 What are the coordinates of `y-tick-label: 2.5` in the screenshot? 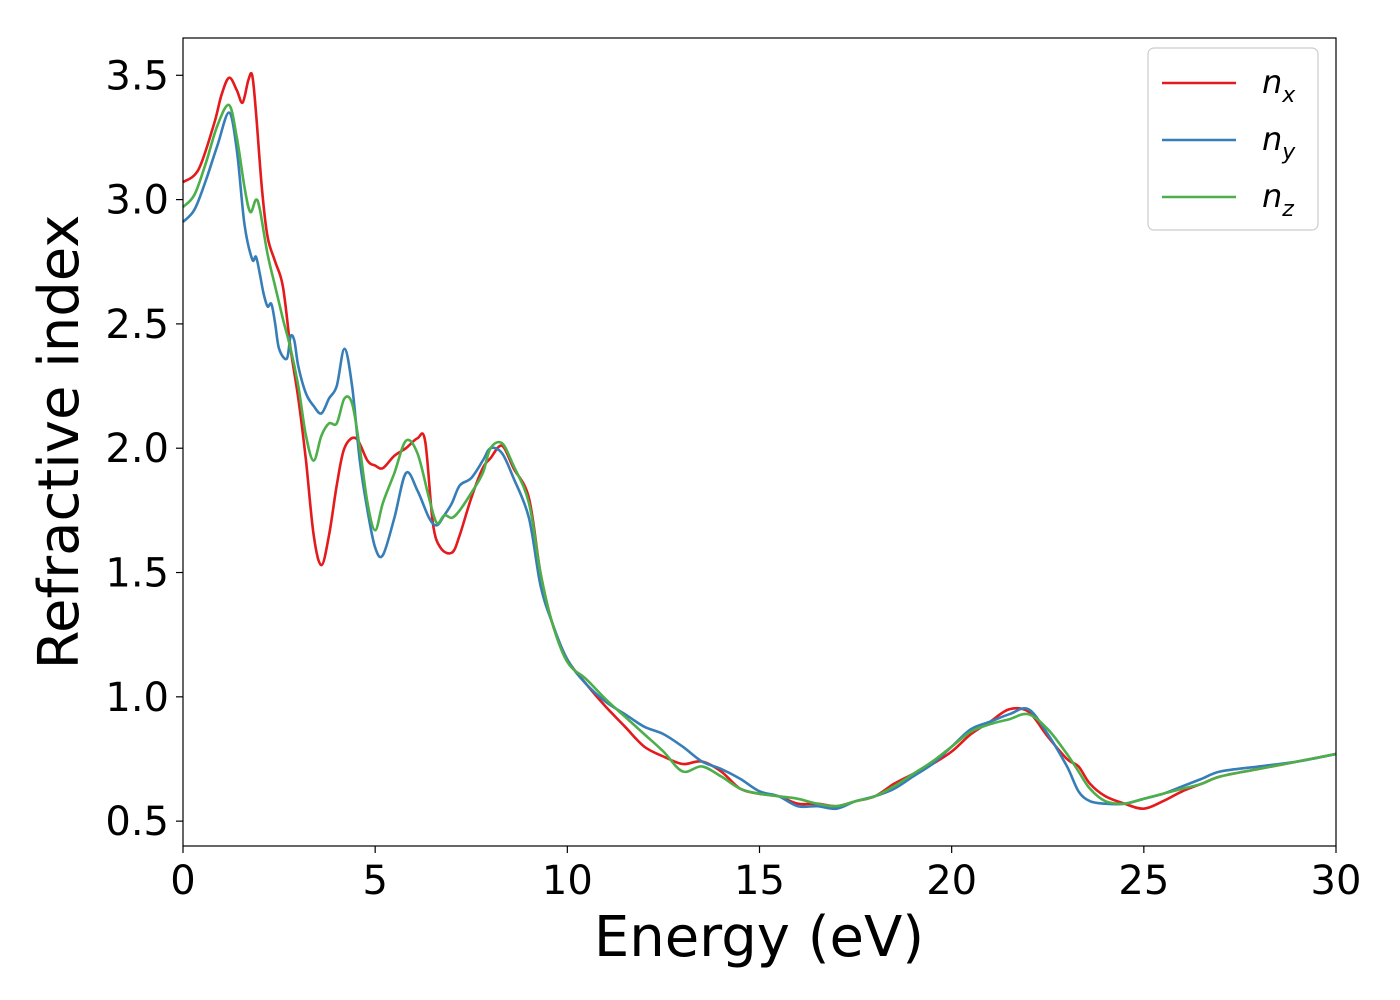 It's located at (137, 325).